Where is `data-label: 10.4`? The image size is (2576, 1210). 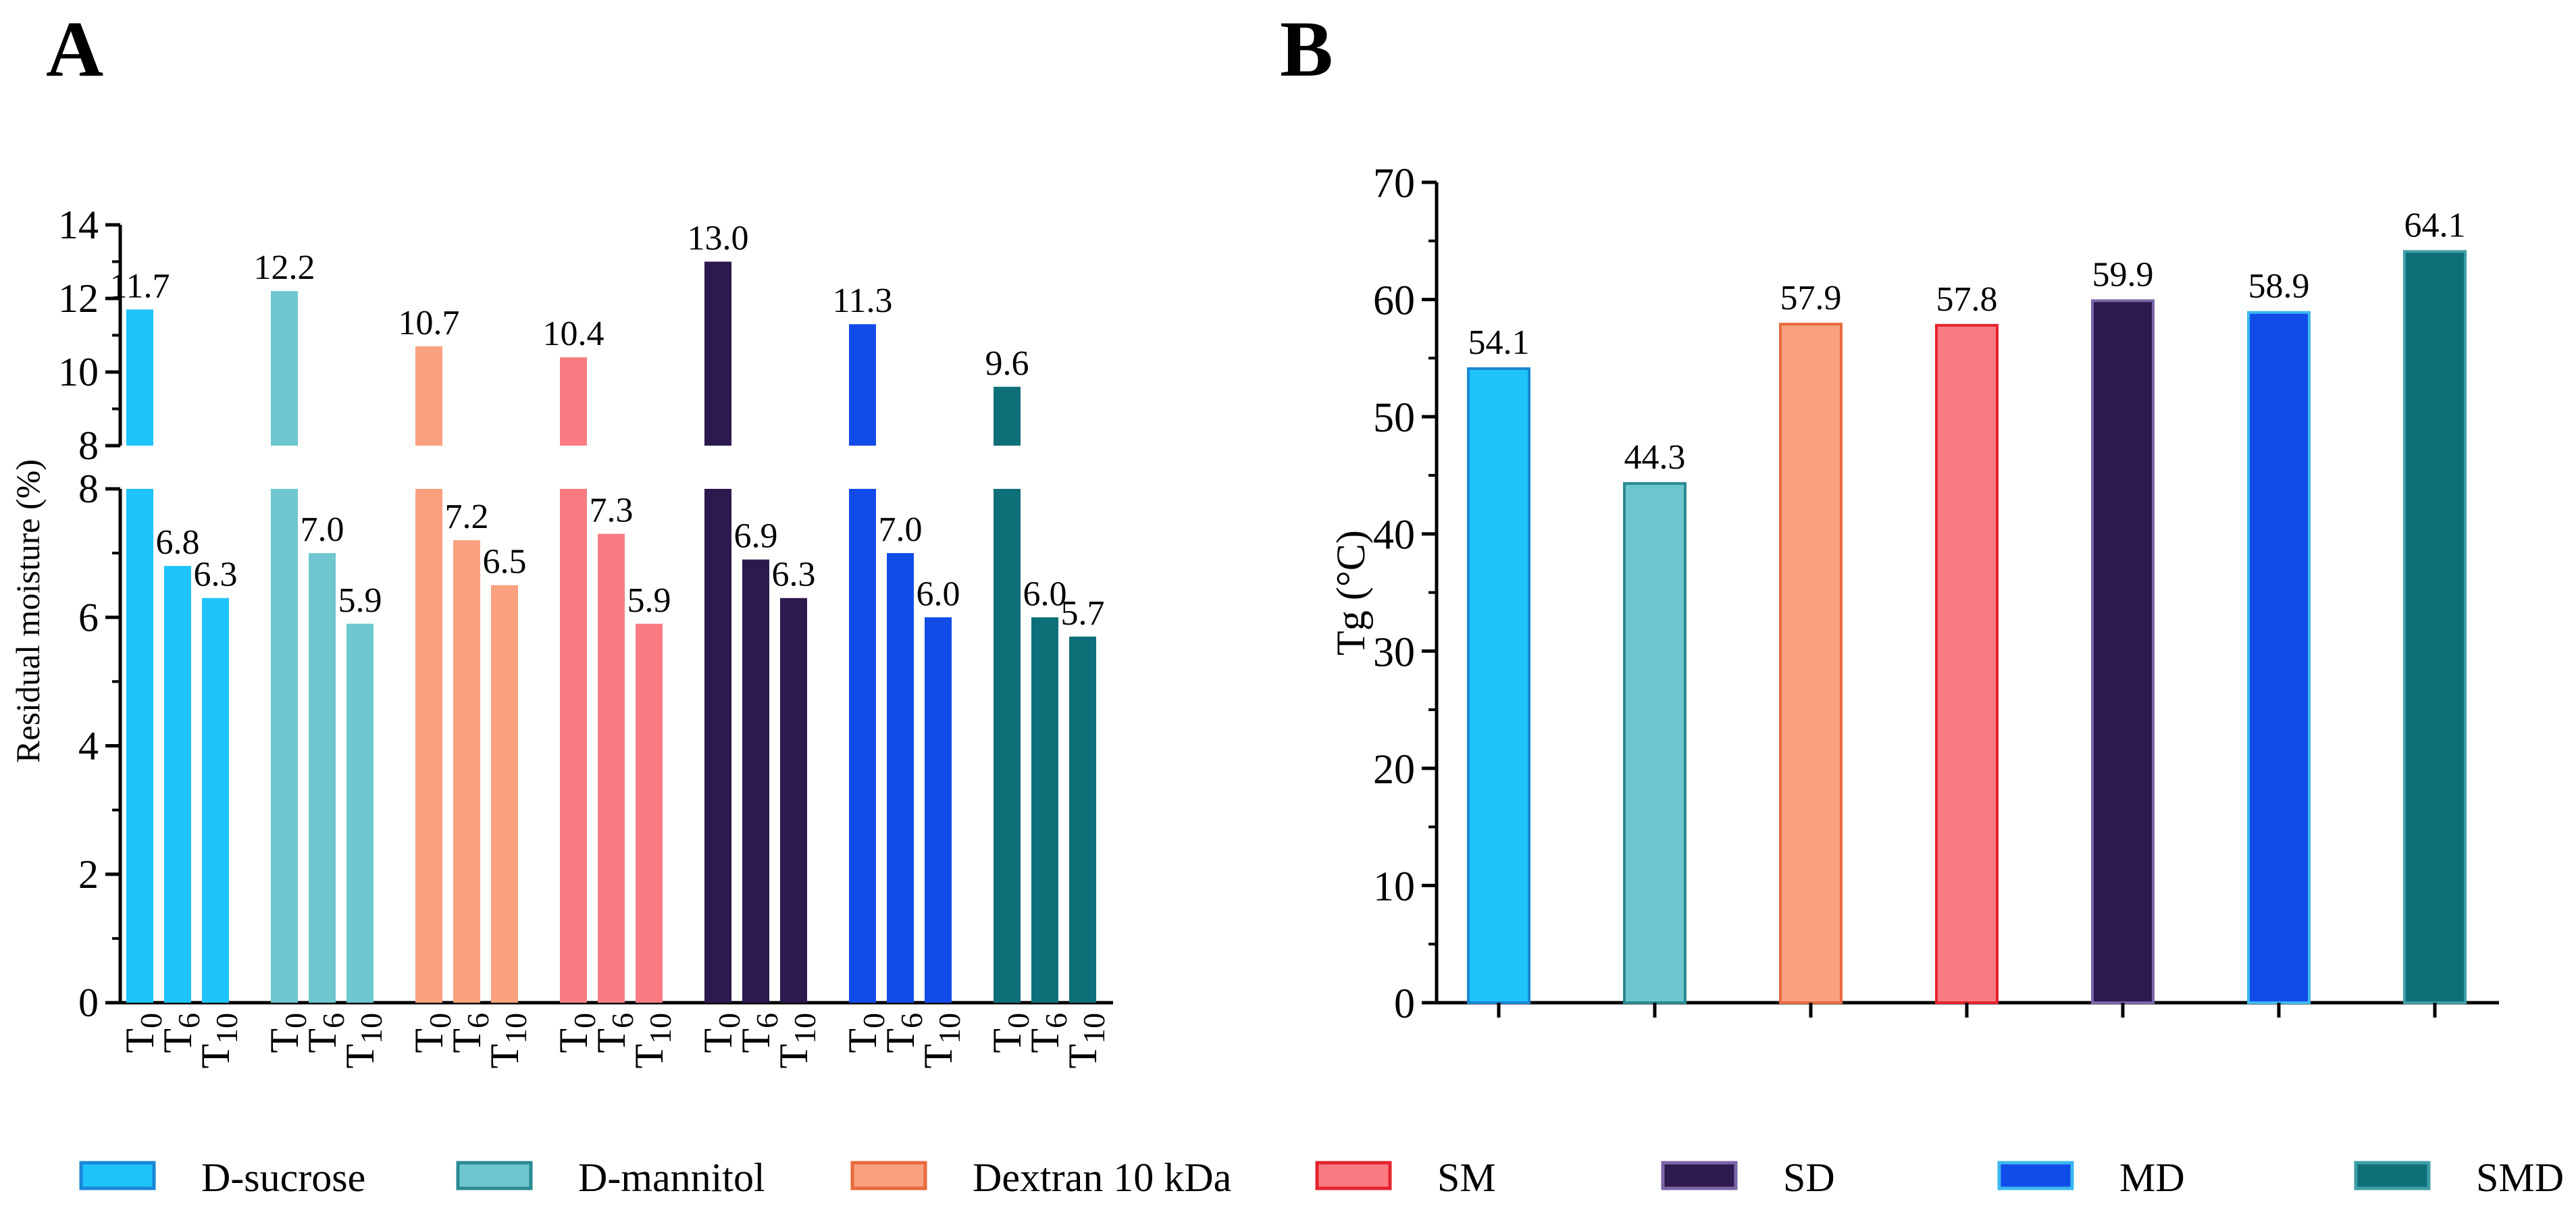
data-label: 10.4 is located at coordinates (573, 334).